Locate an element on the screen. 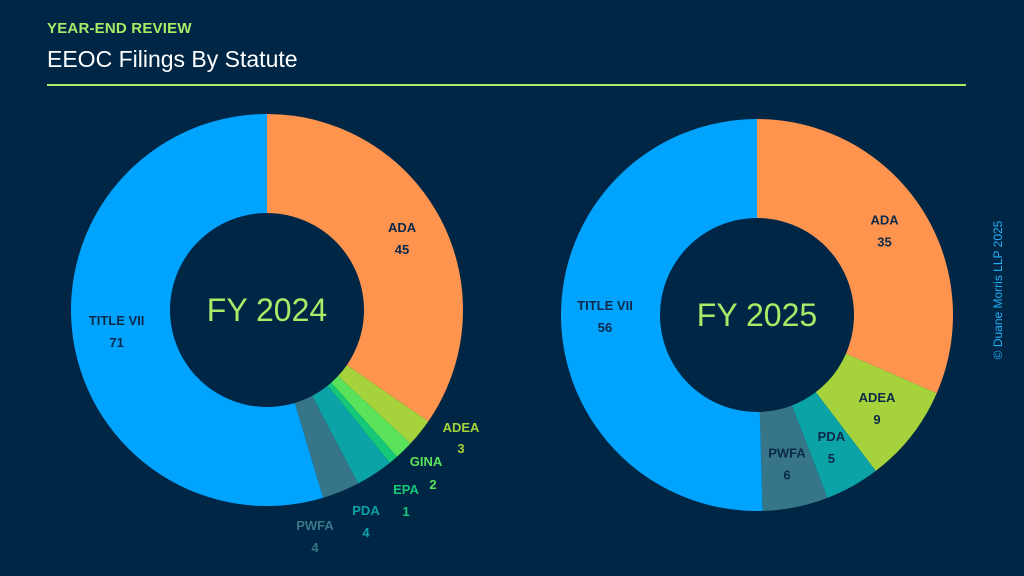 Image resolution: width=1024 pixels, height=576 pixels. label-ada-fy-2024: ADA is located at coordinates (402, 227).